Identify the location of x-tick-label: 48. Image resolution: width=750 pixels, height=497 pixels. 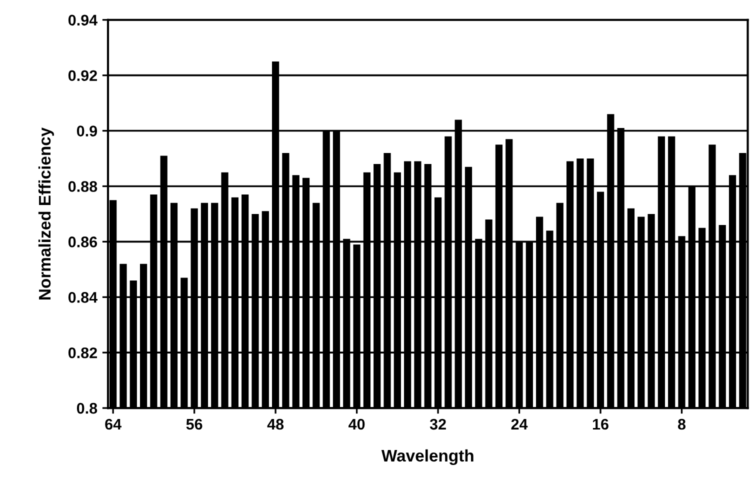
(275, 424).